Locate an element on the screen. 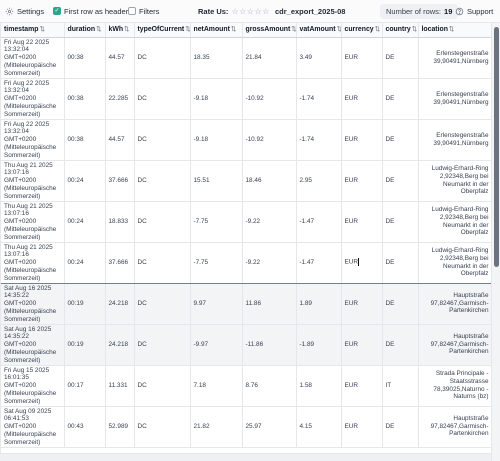  column-header-duration: duration⇅ is located at coordinates (85, 30).